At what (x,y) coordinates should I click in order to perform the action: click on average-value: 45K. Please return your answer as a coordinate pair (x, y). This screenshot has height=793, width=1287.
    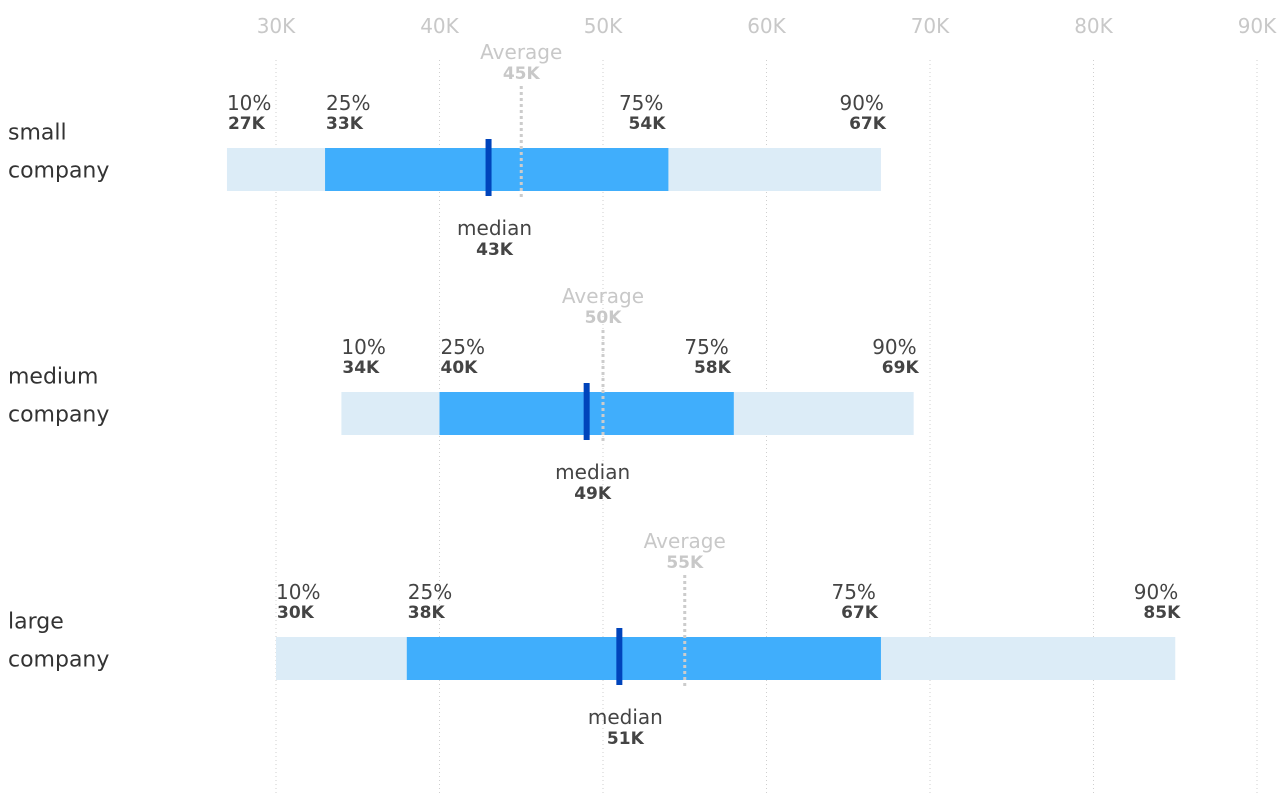
    Looking at the image, I should click on (522, 74).